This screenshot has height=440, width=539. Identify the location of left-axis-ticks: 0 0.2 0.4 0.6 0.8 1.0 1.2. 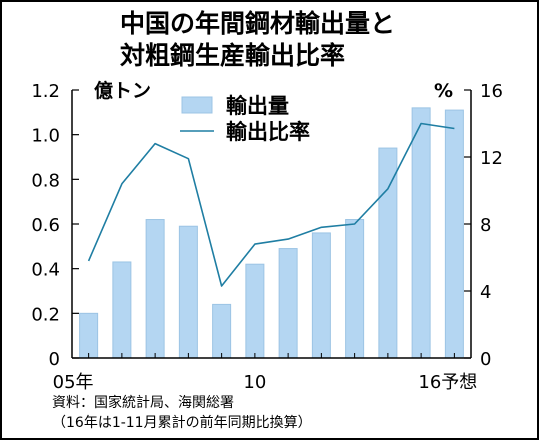
(55, 225).